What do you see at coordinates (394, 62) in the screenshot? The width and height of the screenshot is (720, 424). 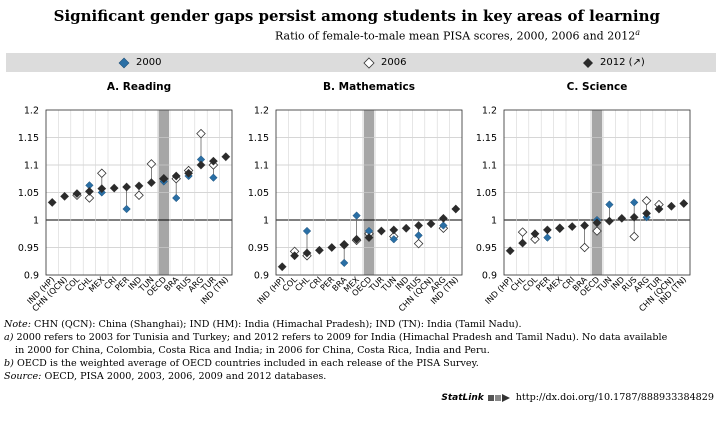 I see `legend-label-2006: 2006` at bounding box center [394, 62].